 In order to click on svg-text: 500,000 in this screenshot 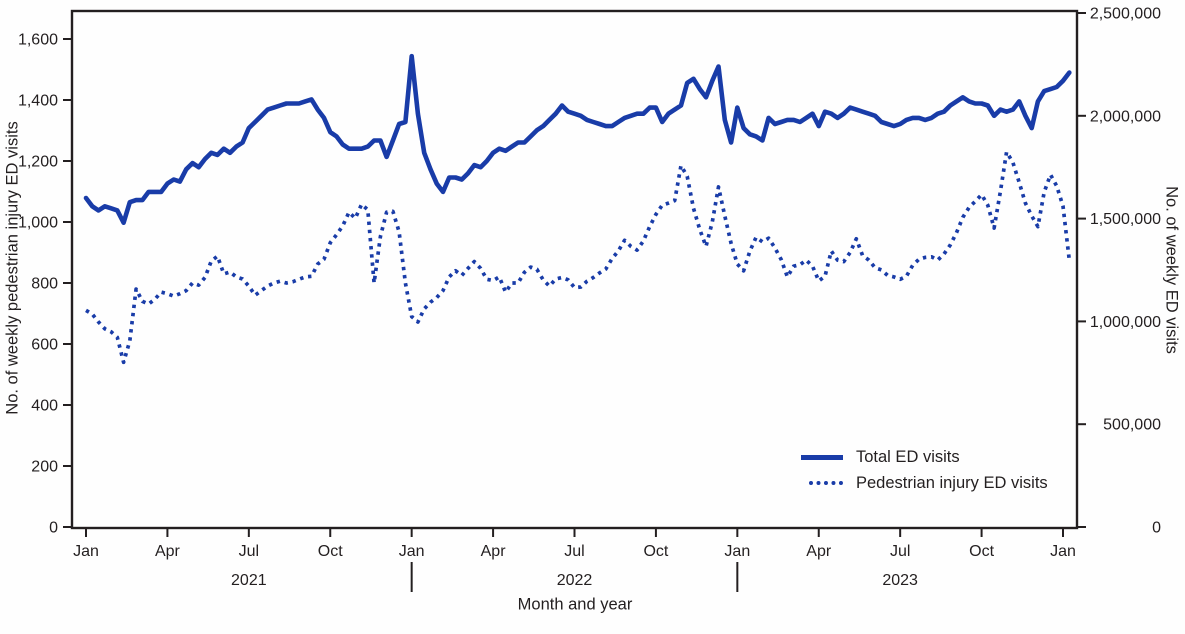, I will do `click(1132, 425)`.